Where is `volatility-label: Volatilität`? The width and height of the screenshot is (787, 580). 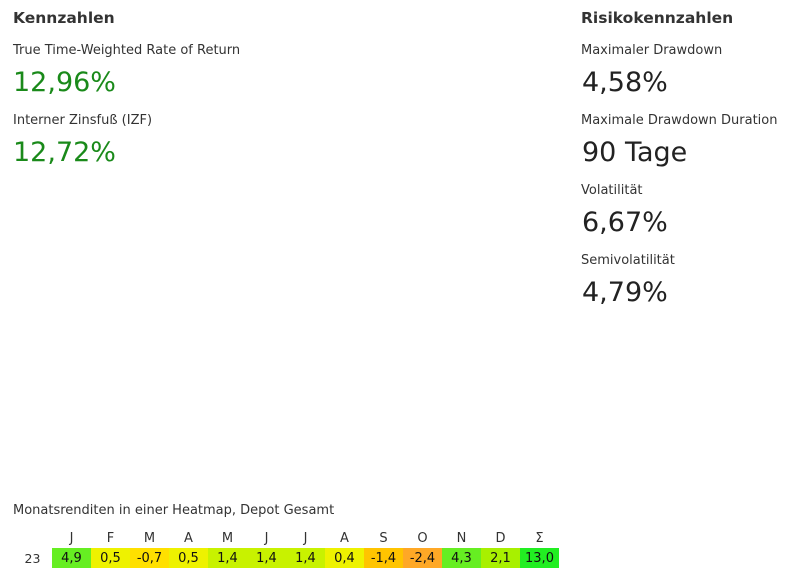 volatility-label: Volatilität is located at coordinates (612, 190).